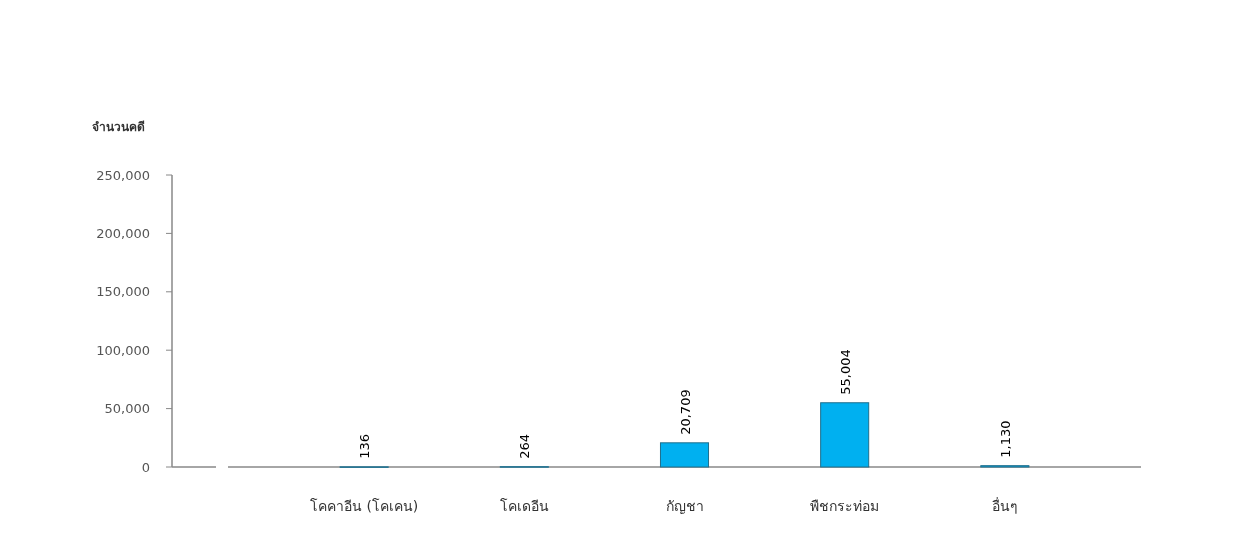 This screenshot has width=1241, height=539. Describe the element at coordinates (1005, 439) in the screenshot. I see `data-label: 1,130` at that location.